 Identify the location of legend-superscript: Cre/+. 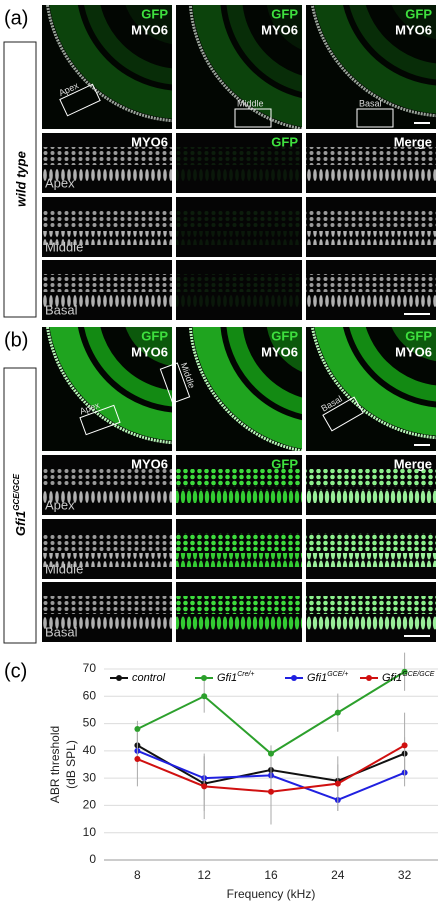
(245, 674).